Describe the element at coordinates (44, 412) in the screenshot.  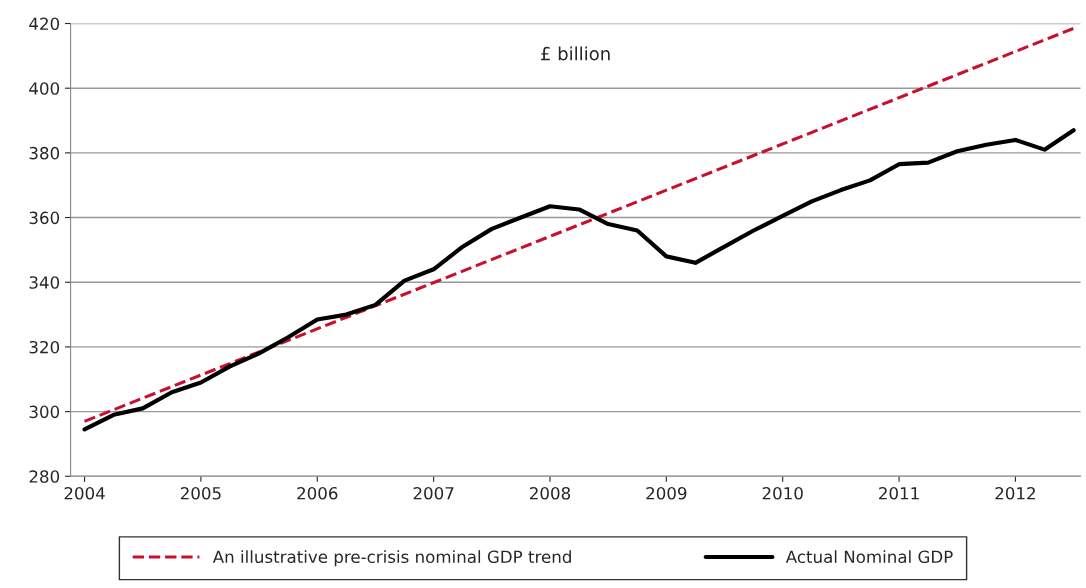
I see `y-tick-label: 300` at that location.